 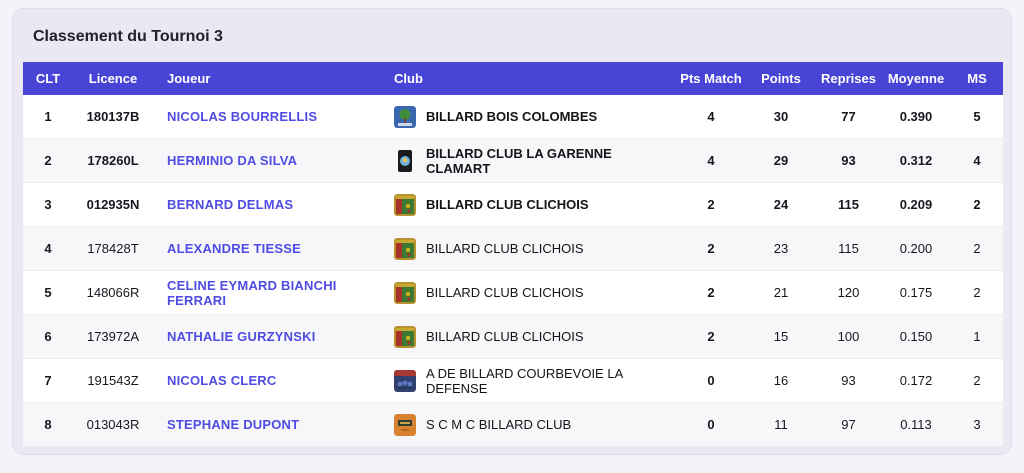 I want to click on cell-points: 16, so click(x=781, y=381).